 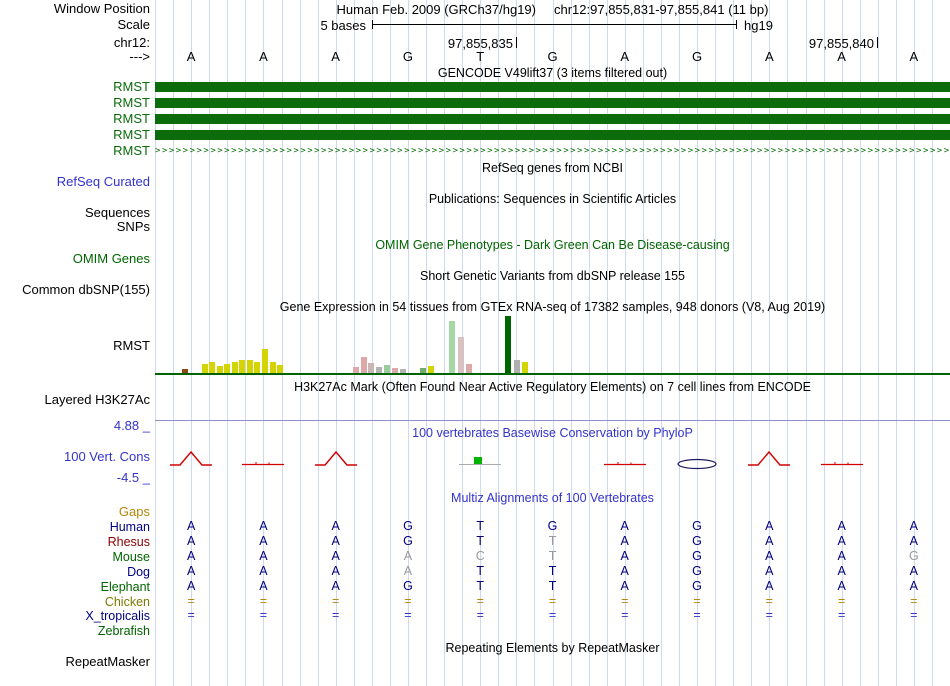 I want to click on phylop-glyph-square, so click(x=480, y=461).